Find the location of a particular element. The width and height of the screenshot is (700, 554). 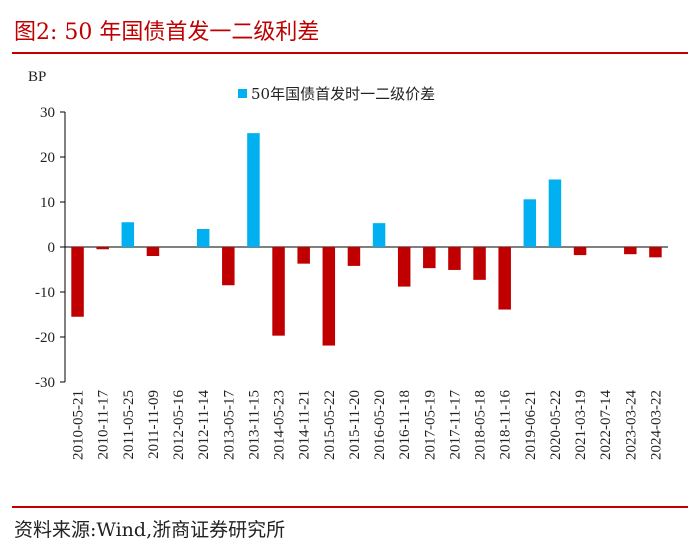

source-note: 资料来源:Wind,浙商证券研究所 is located at coordinates (150, 530).